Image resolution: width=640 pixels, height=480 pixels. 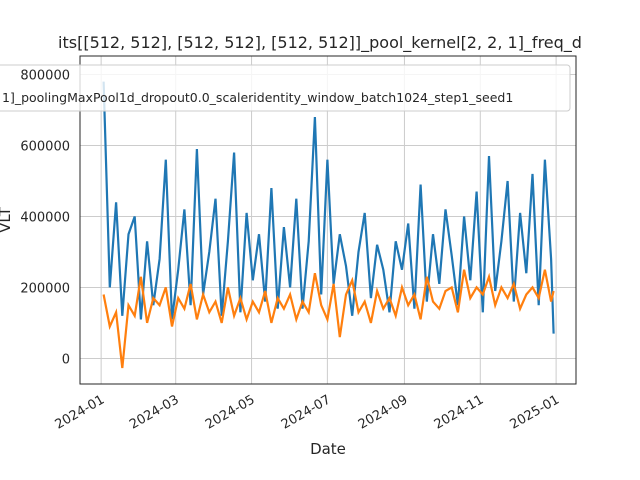 I want to click on x-tick-label: 2024-01, so click(x=80, y=412).